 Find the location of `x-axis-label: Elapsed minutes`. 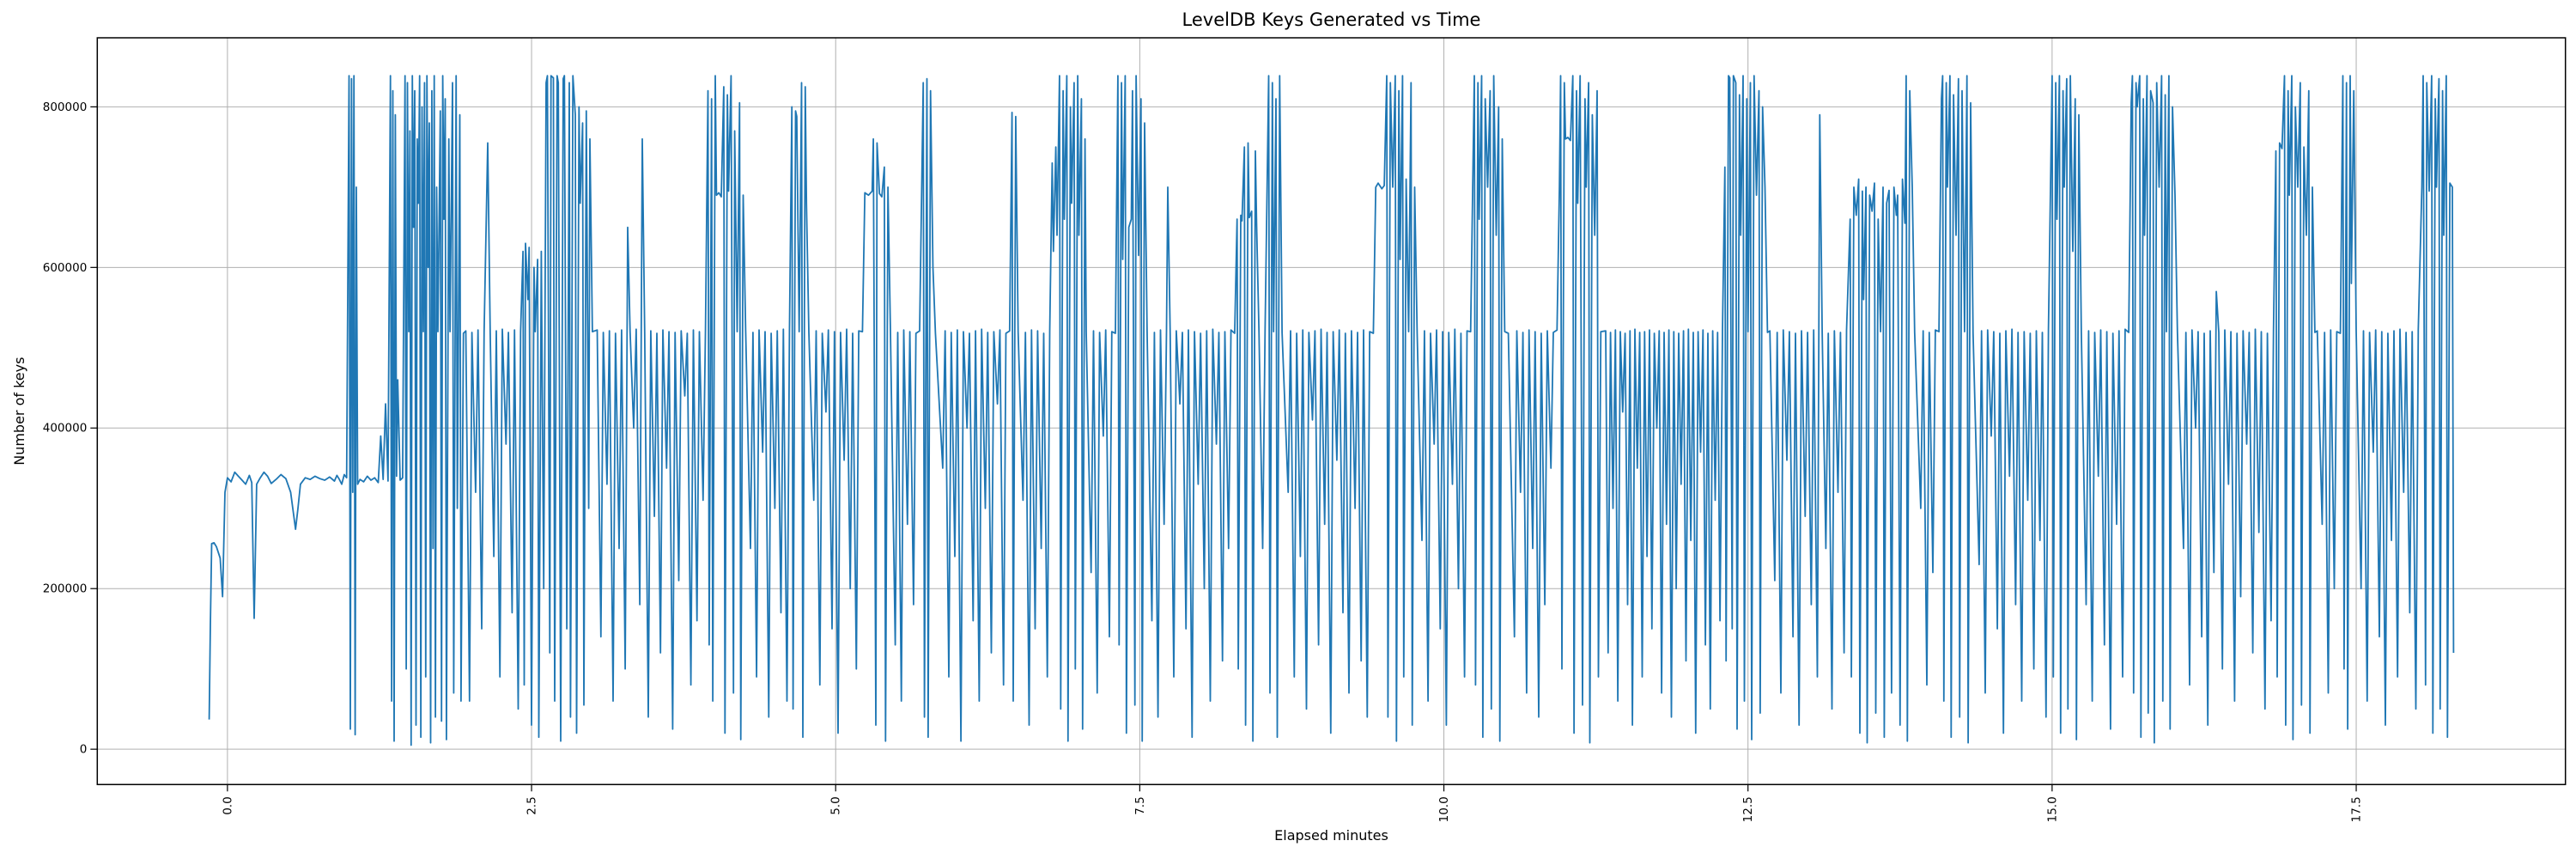

x-axis-label: Elapsed minutes is located at coordinates (1331, 836).